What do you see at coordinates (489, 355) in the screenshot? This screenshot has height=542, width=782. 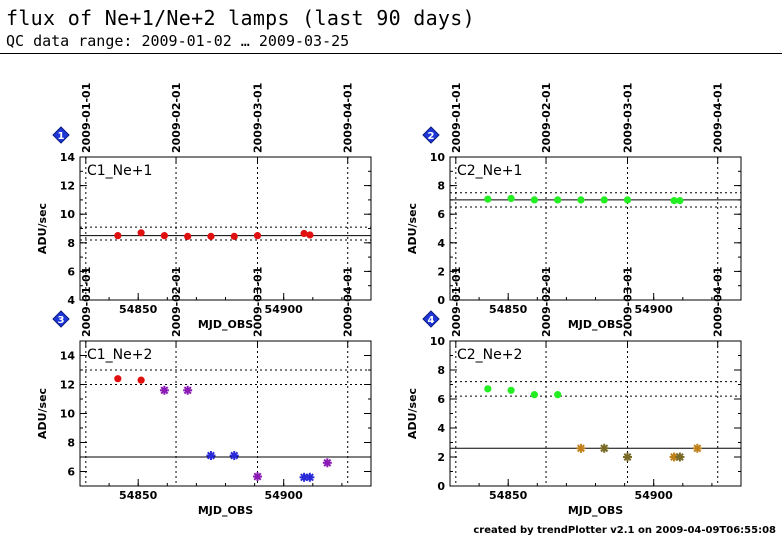 I see `panel-label: C2_Ne+2` at bounding box center [489, 355].